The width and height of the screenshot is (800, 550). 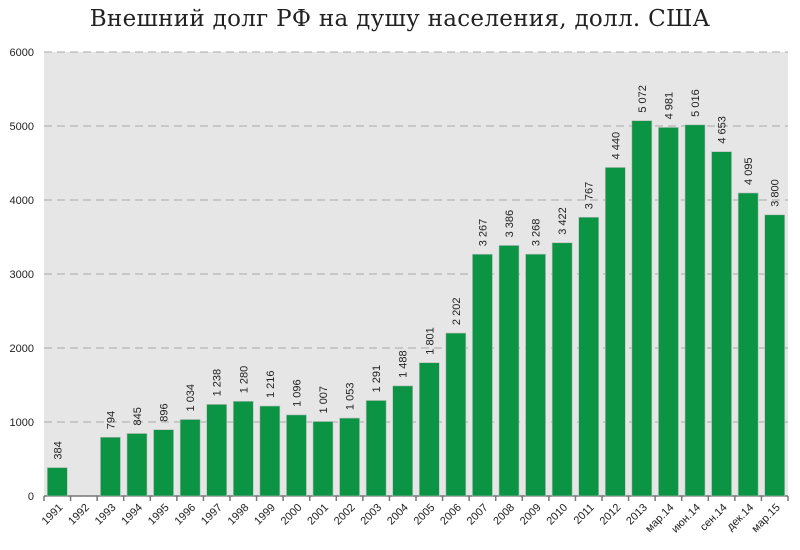 I want to click on y-tick-label: 3000, so click(x=22, y=275).